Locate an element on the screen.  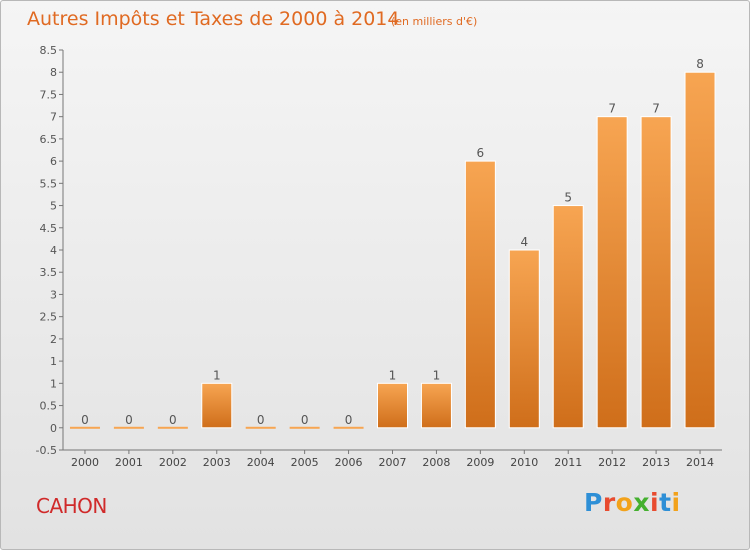
data-label: 8 is located at coordinates (700, 64).